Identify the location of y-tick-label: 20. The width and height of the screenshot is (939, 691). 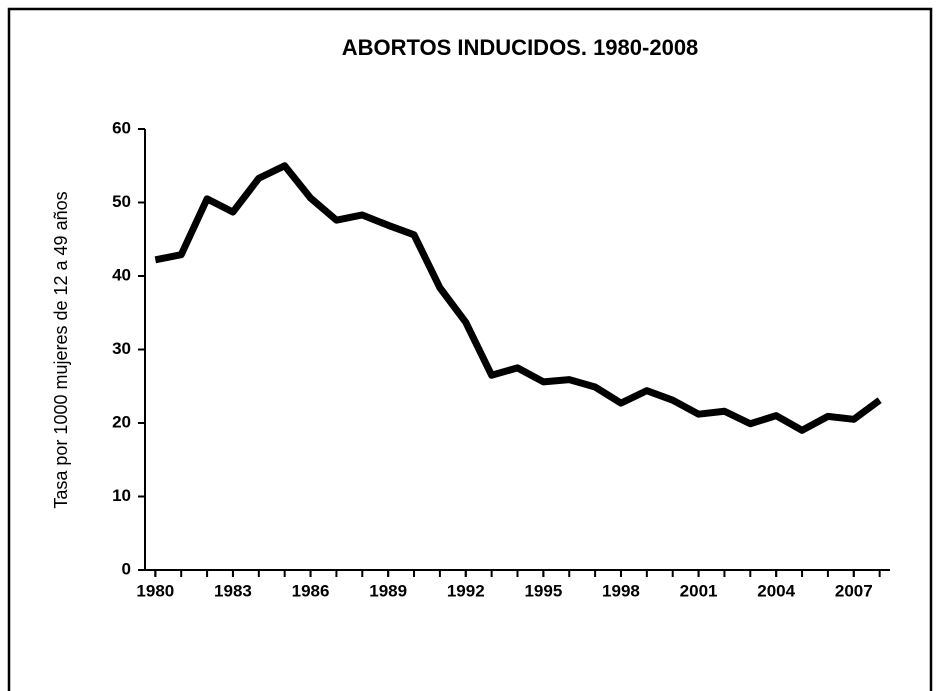
(121, 421).